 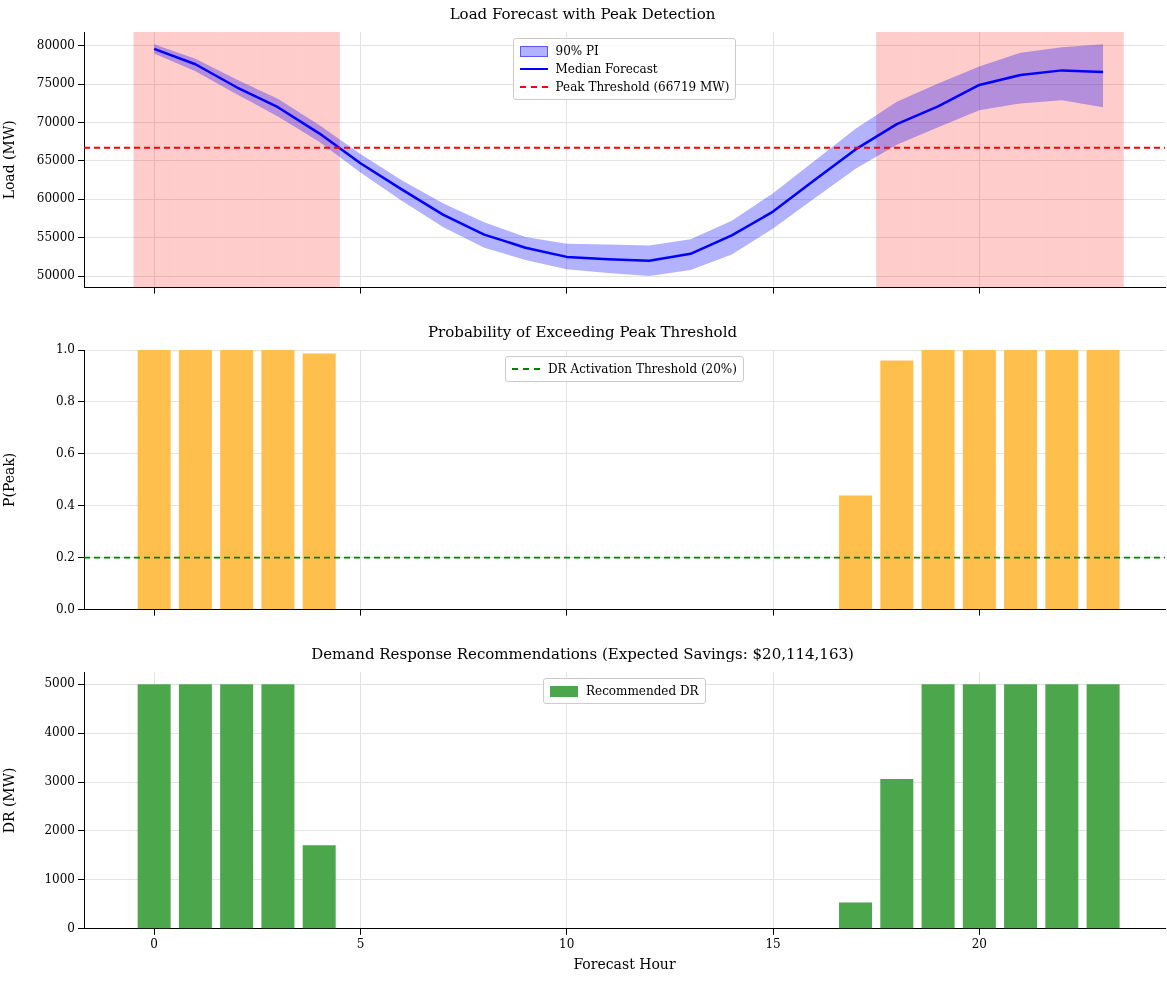 I want to click on y-axis-title: P(Peak), so click(x=9, y=479).